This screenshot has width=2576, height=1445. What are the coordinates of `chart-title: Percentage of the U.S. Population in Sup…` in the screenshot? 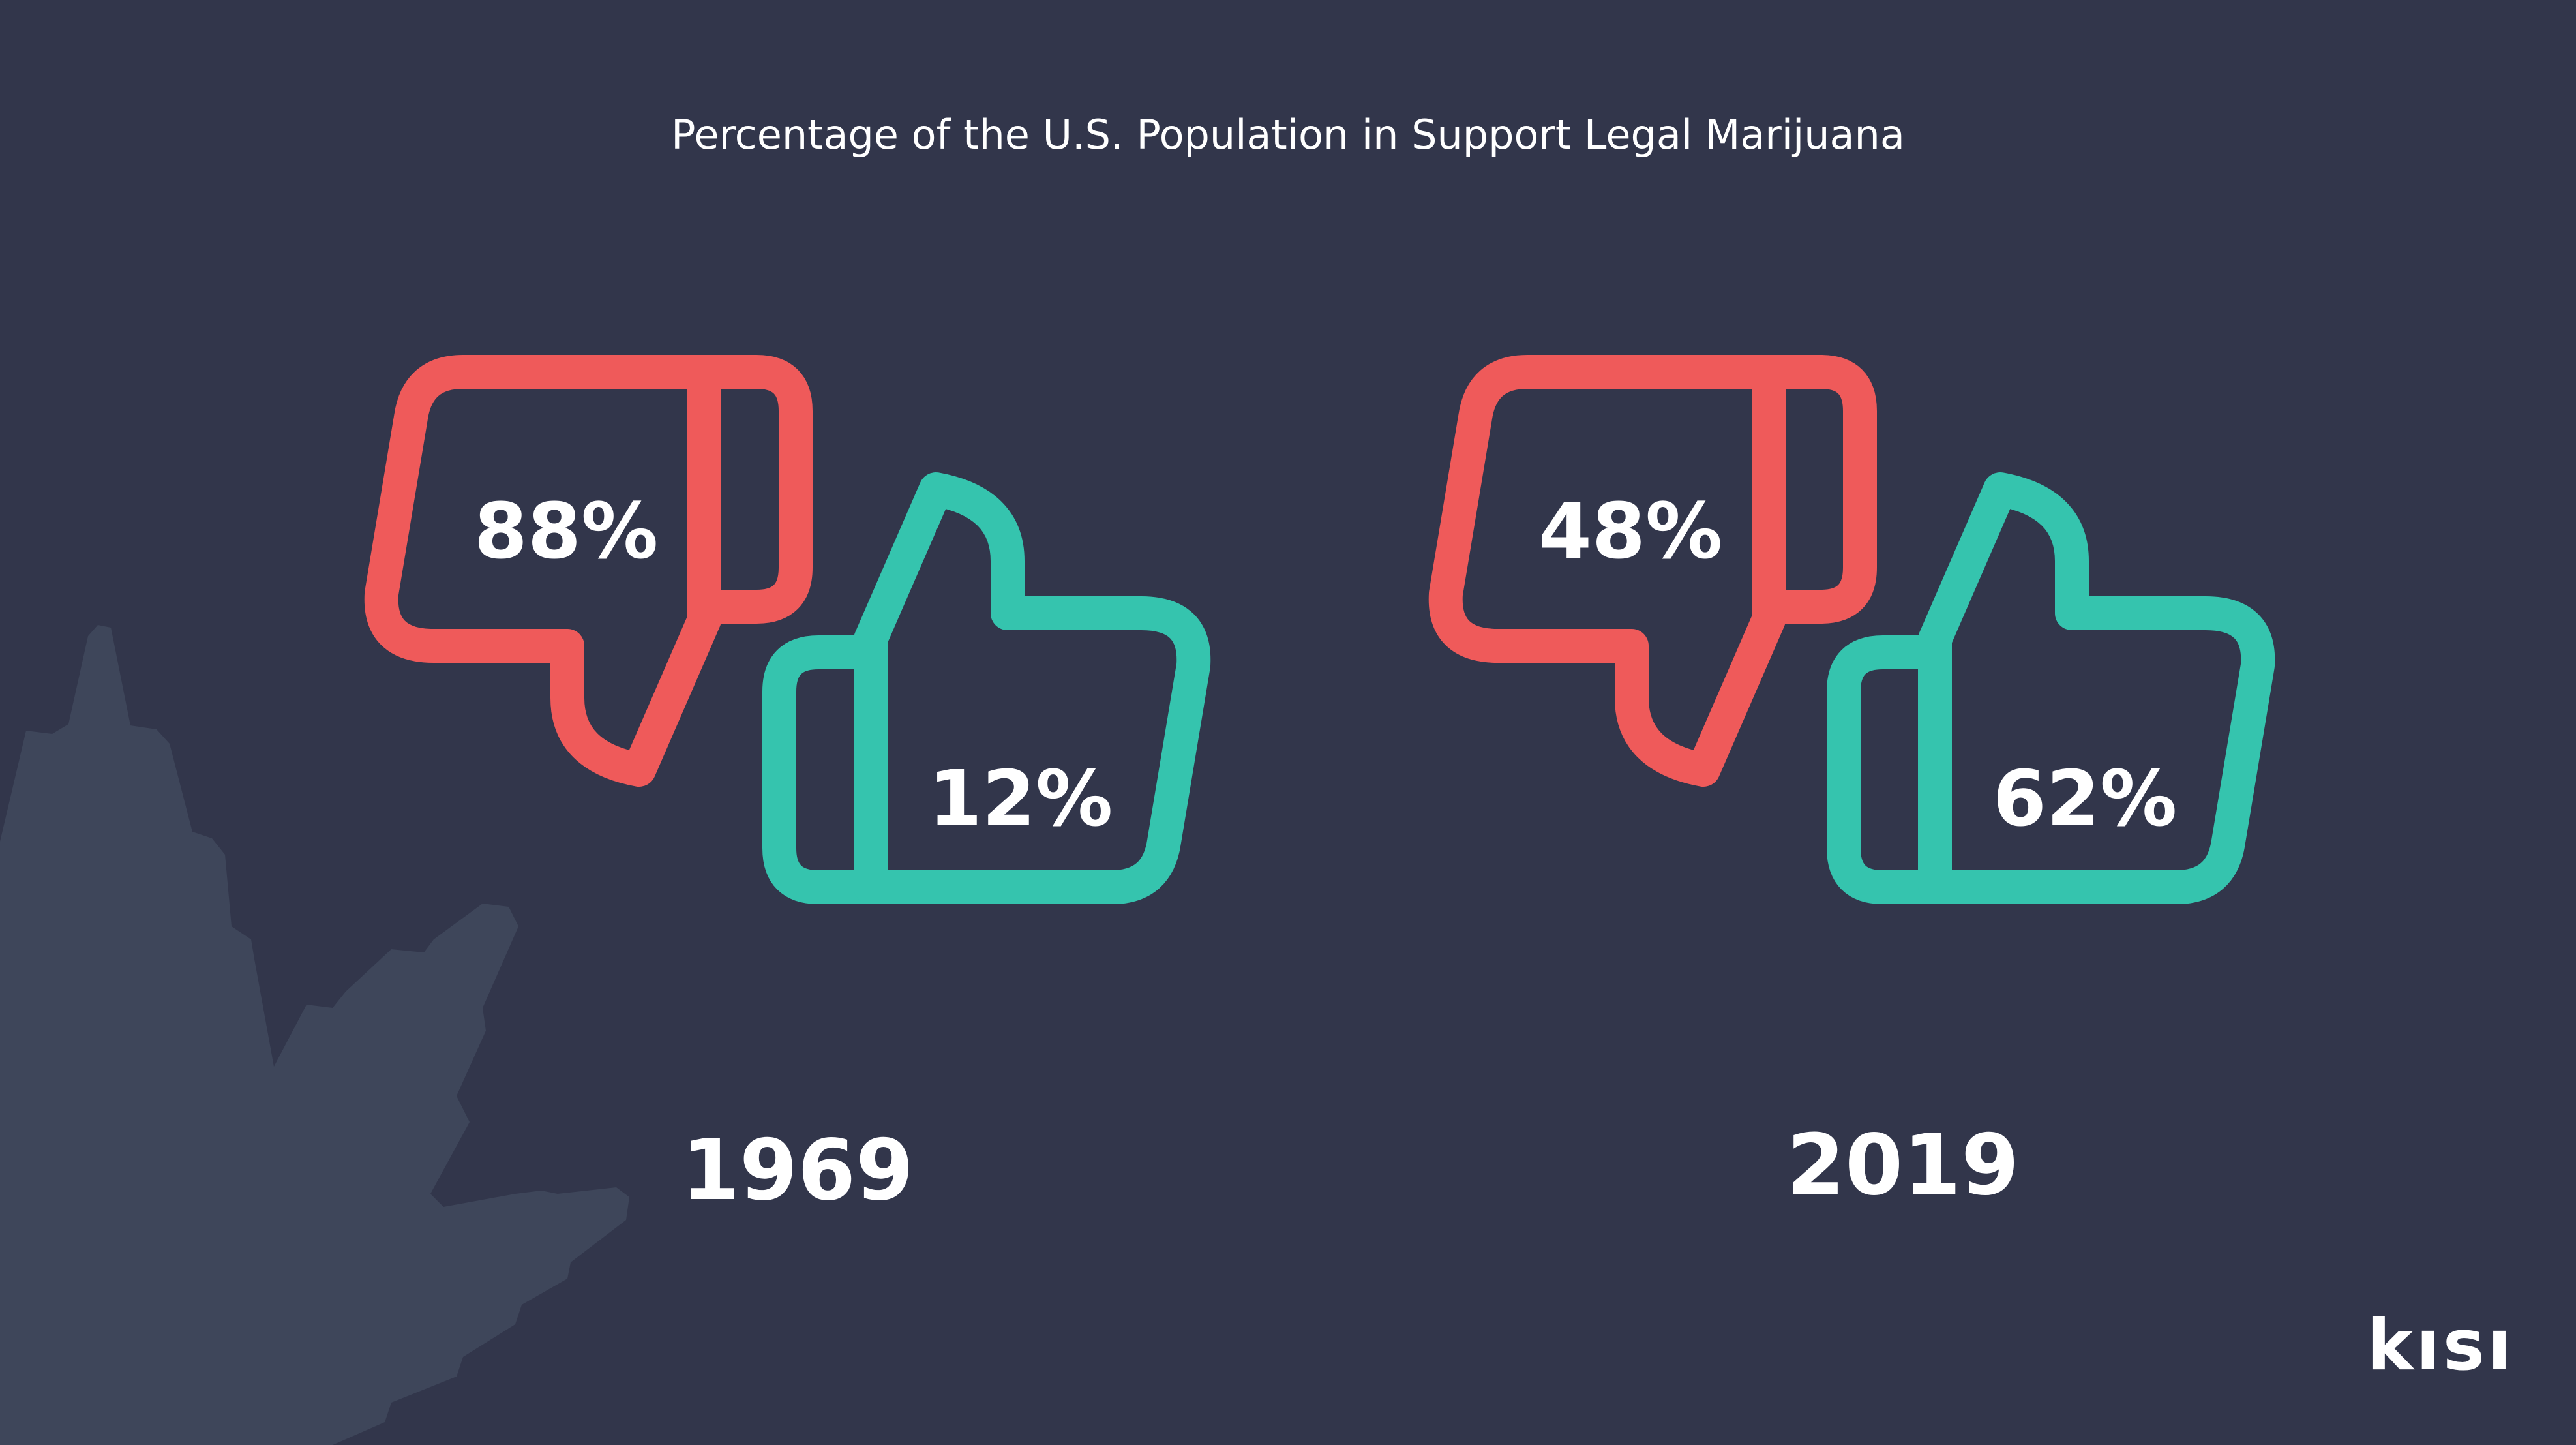 It's located at (1288, 135).